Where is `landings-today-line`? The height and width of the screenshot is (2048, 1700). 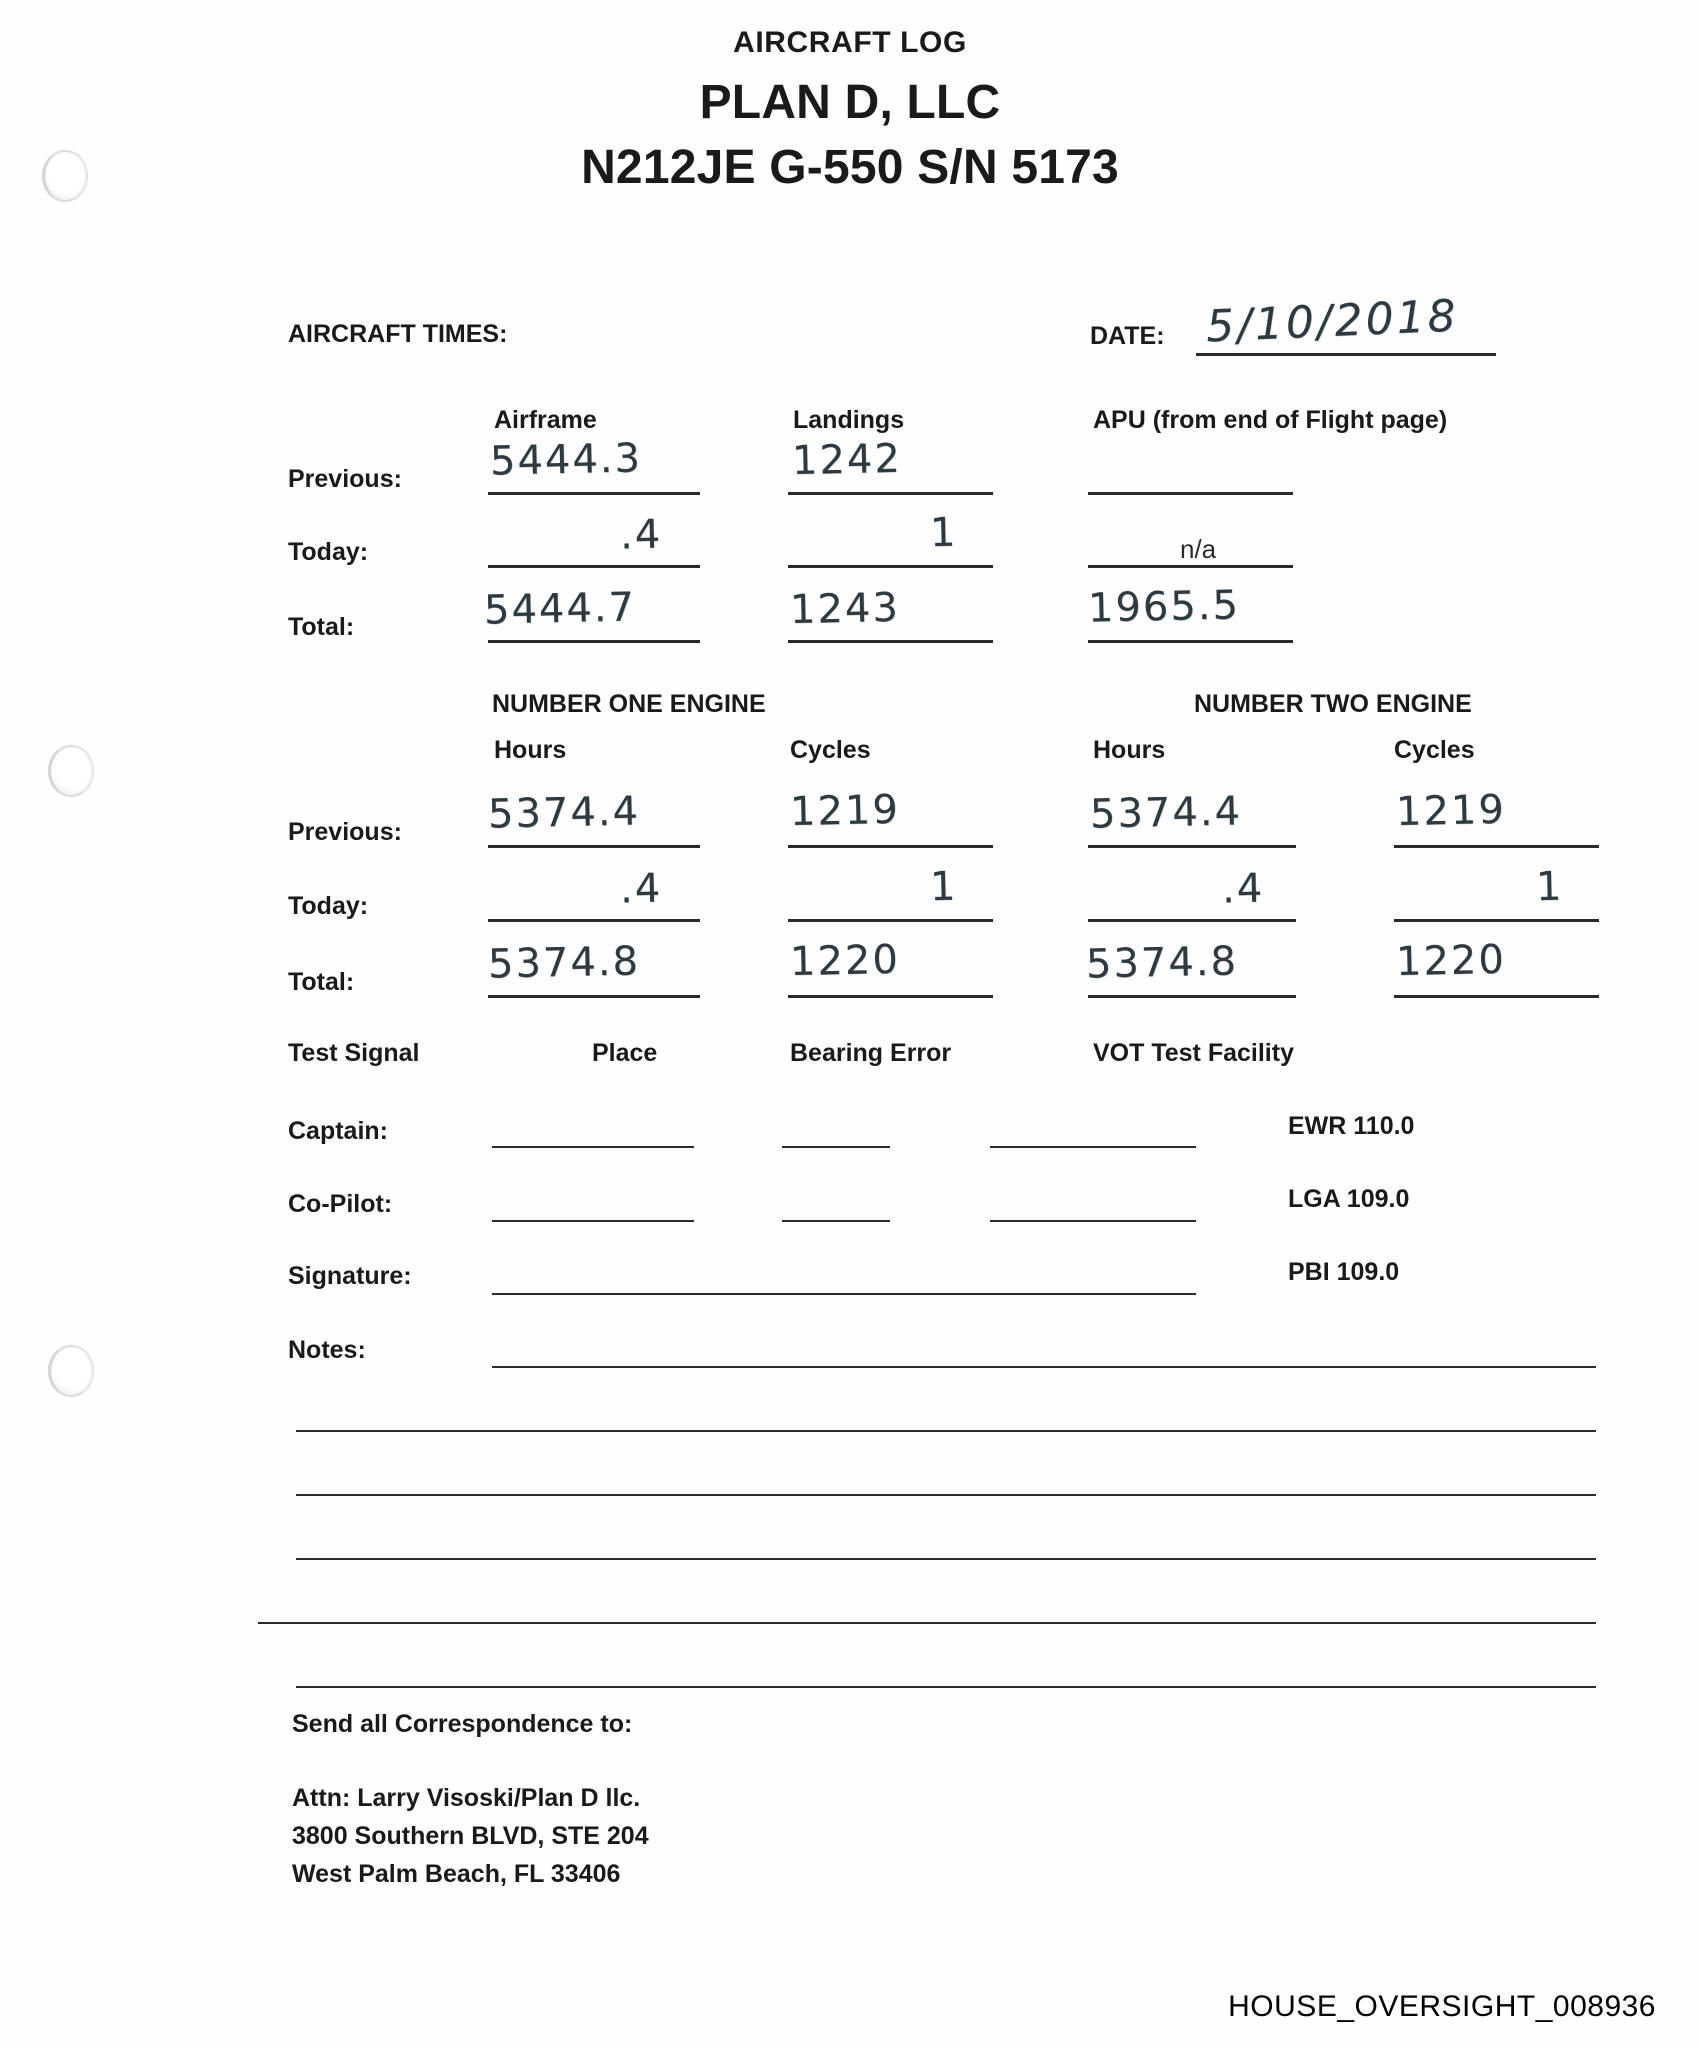 landings-today-line is located at coordinates (890, 566).